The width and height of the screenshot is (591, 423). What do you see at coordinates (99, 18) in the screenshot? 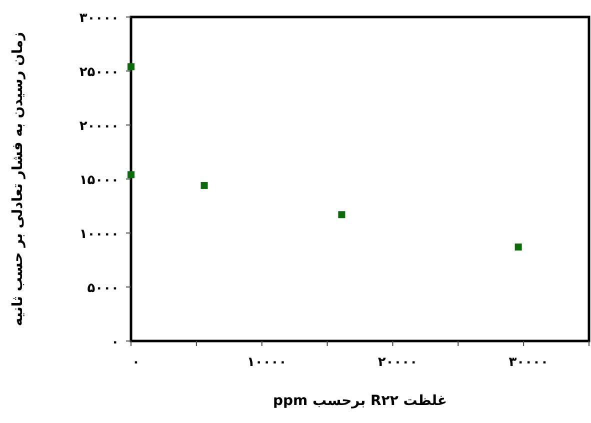
I see `y-tick-label: ۳۰۰۰۰` at bounding box center [99, 18].